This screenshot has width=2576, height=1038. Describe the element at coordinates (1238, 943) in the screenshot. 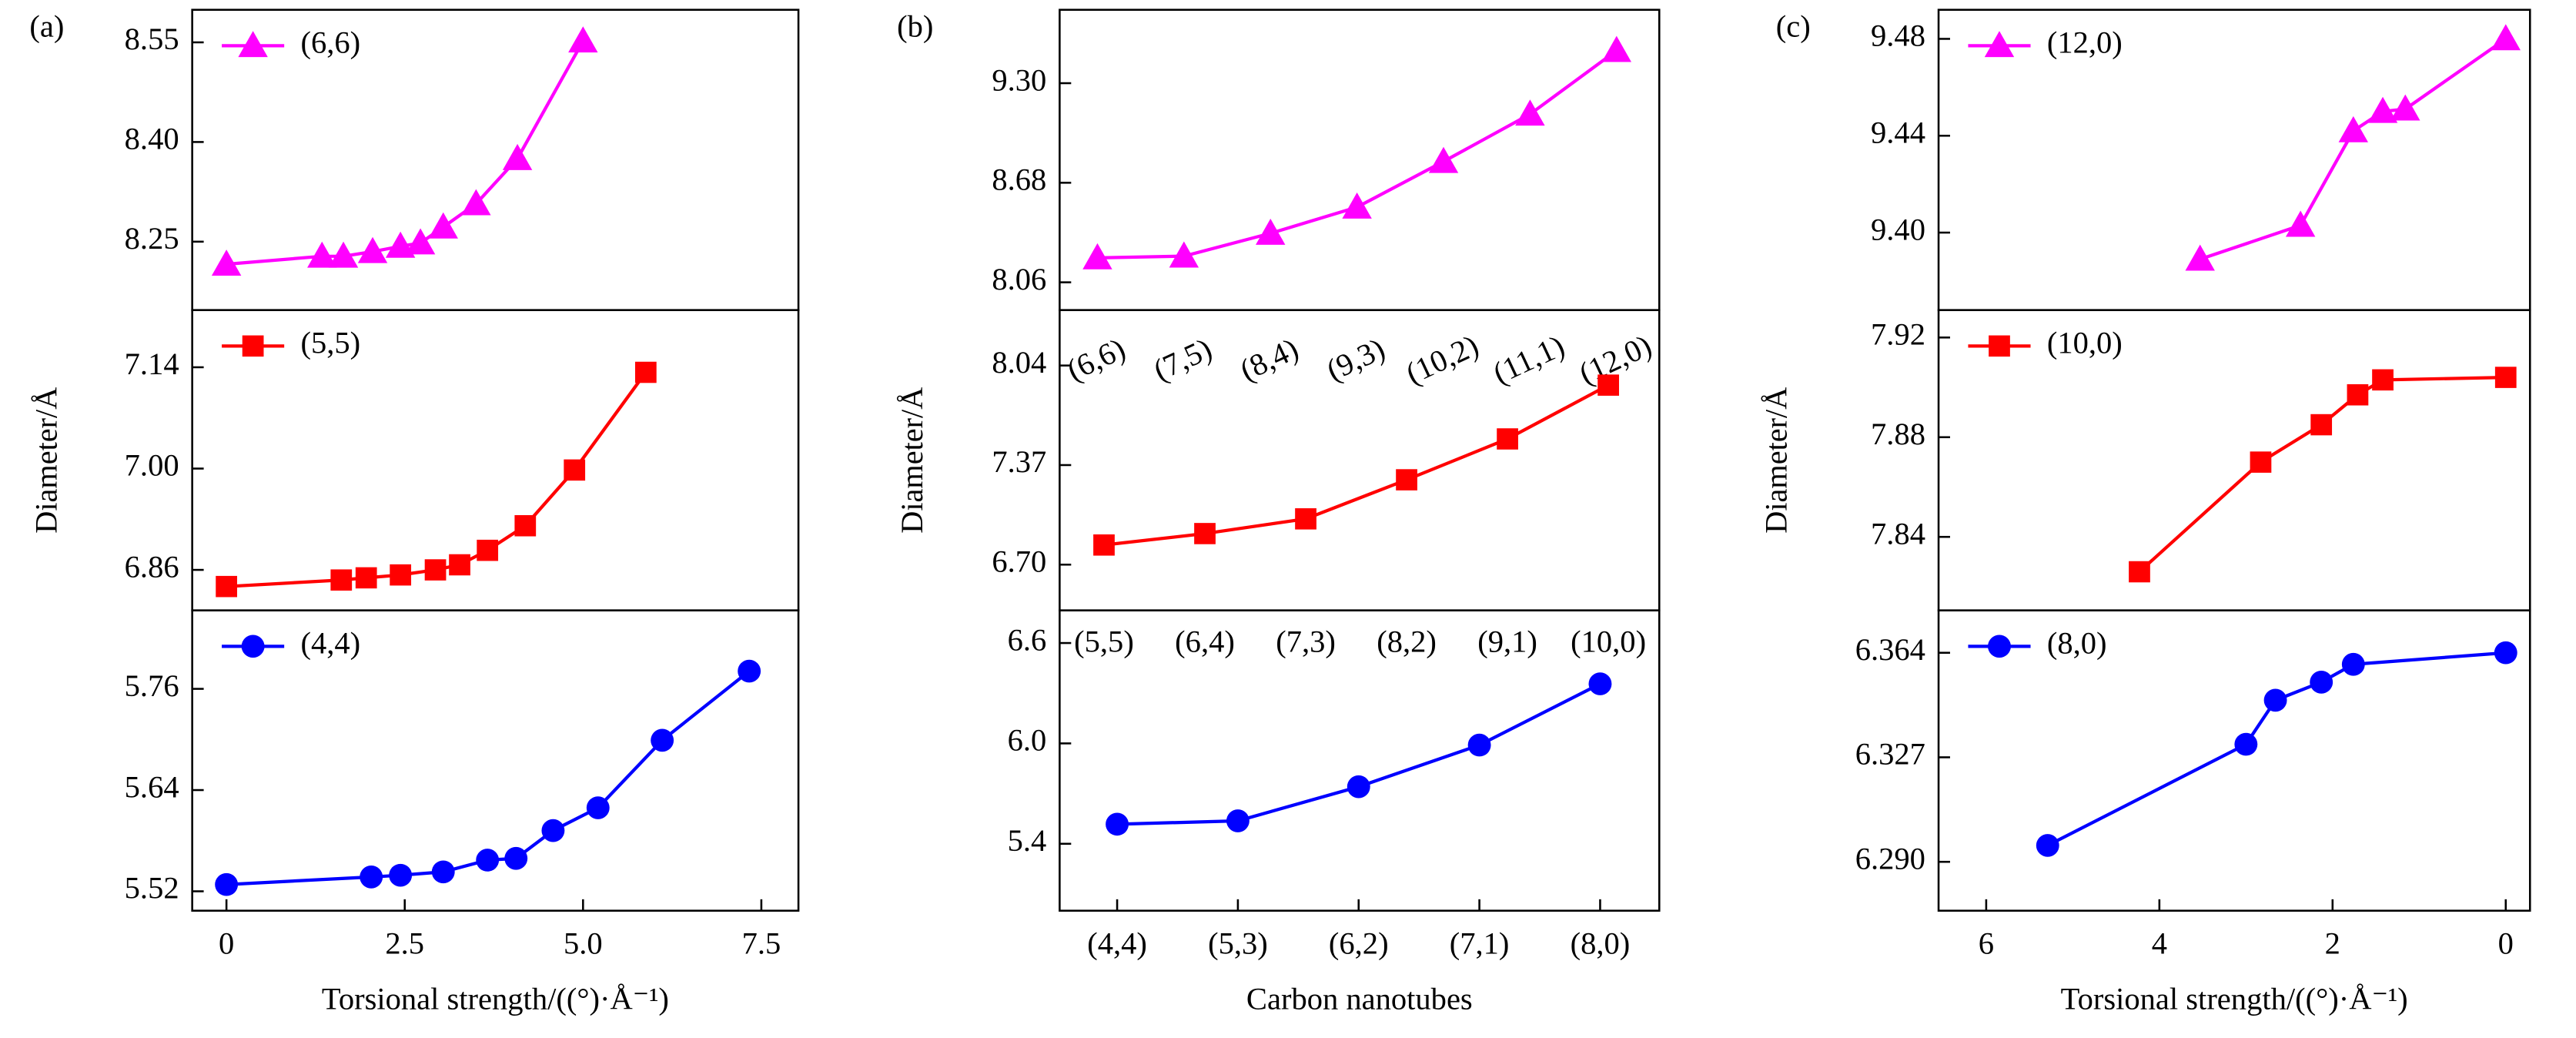

I see `category-label: (5,3)` at that location.